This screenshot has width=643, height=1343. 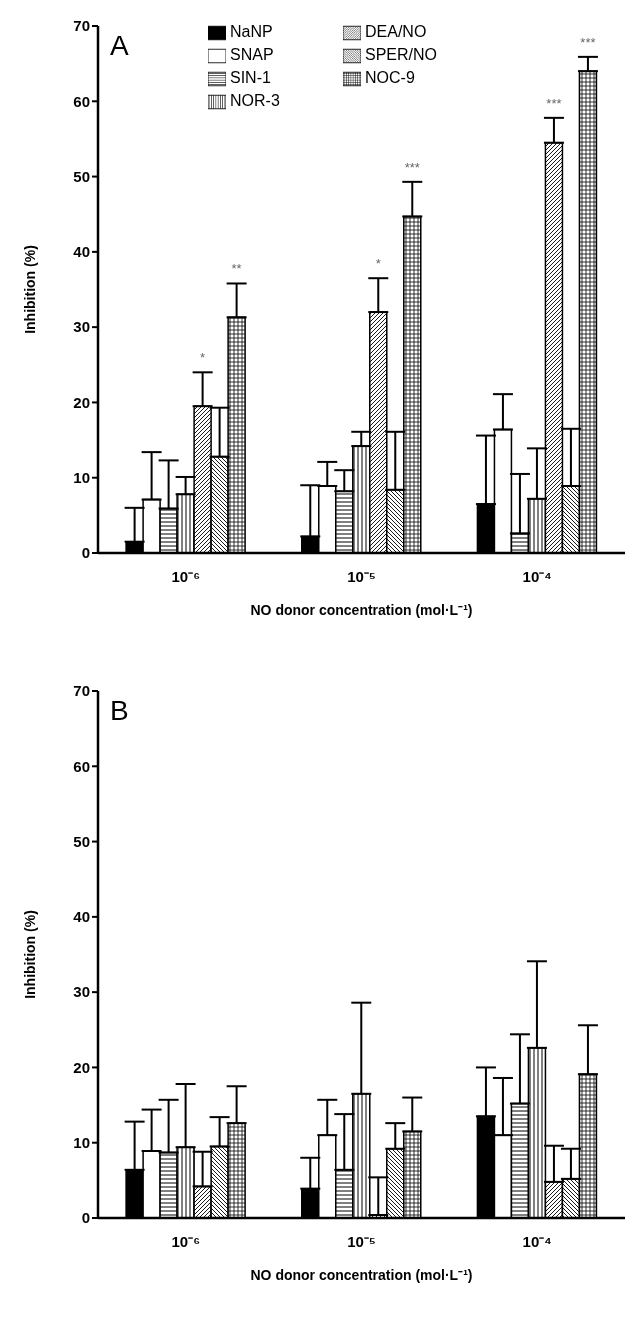 What do you see at coordinates (119, 46) in the screenshot?
I see `chart-title: A` at bounding box center [119, 46].